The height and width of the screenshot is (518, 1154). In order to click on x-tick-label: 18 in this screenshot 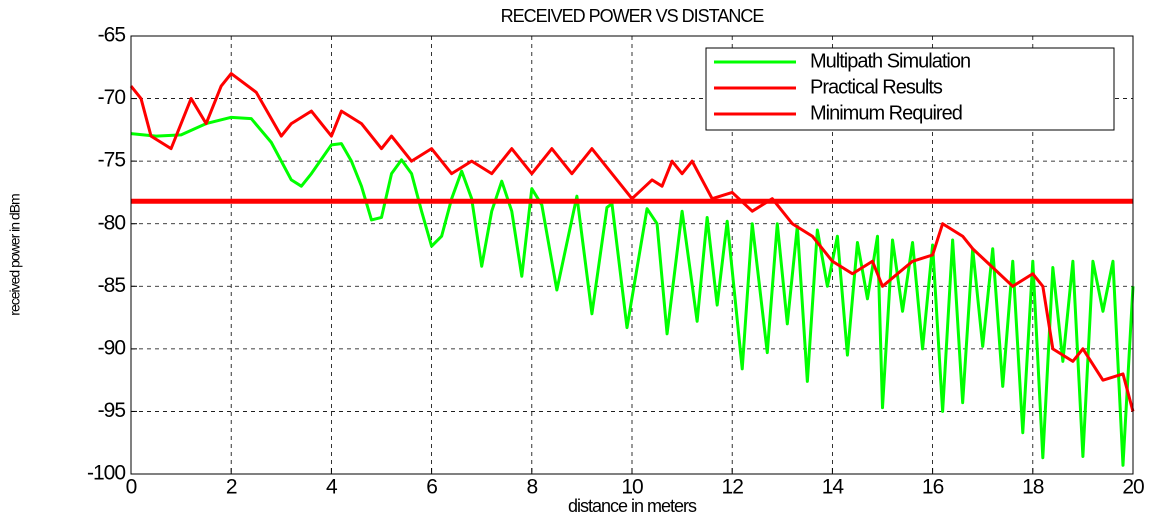, I will do `click(1033, 487)`.